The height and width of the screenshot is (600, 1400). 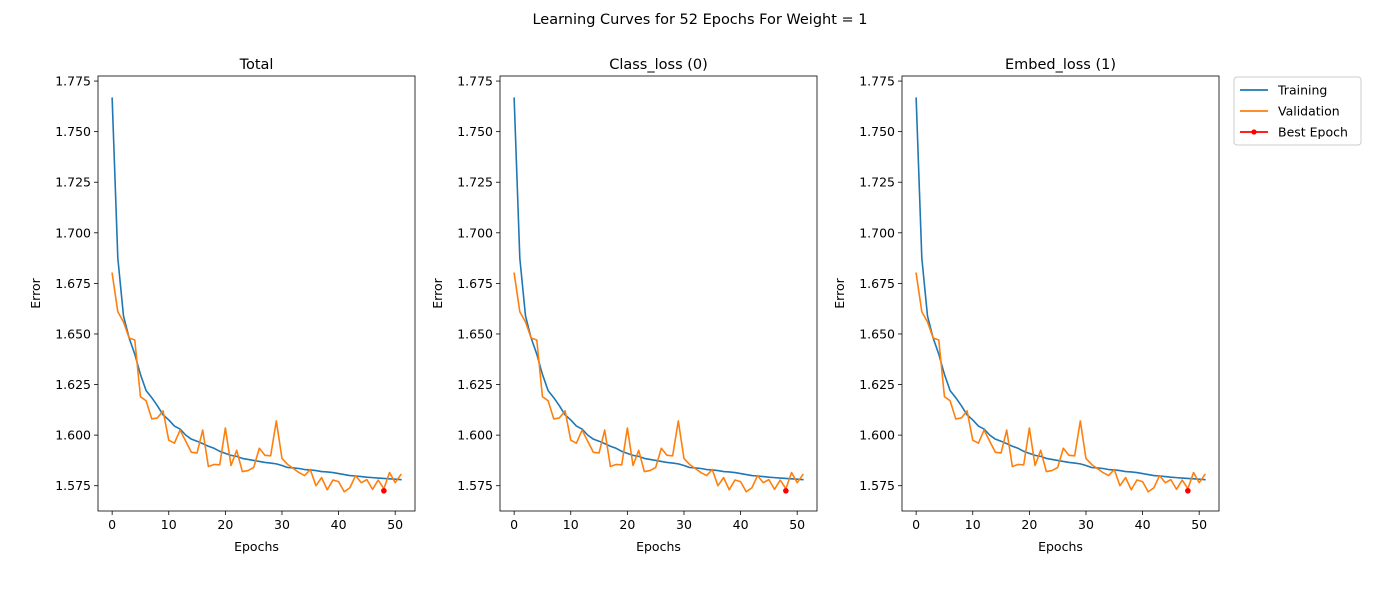 What do you see at coordinates (256, 65) in the screenshot?
I see `subplot-title: Total` at bounding box center [256, 65].